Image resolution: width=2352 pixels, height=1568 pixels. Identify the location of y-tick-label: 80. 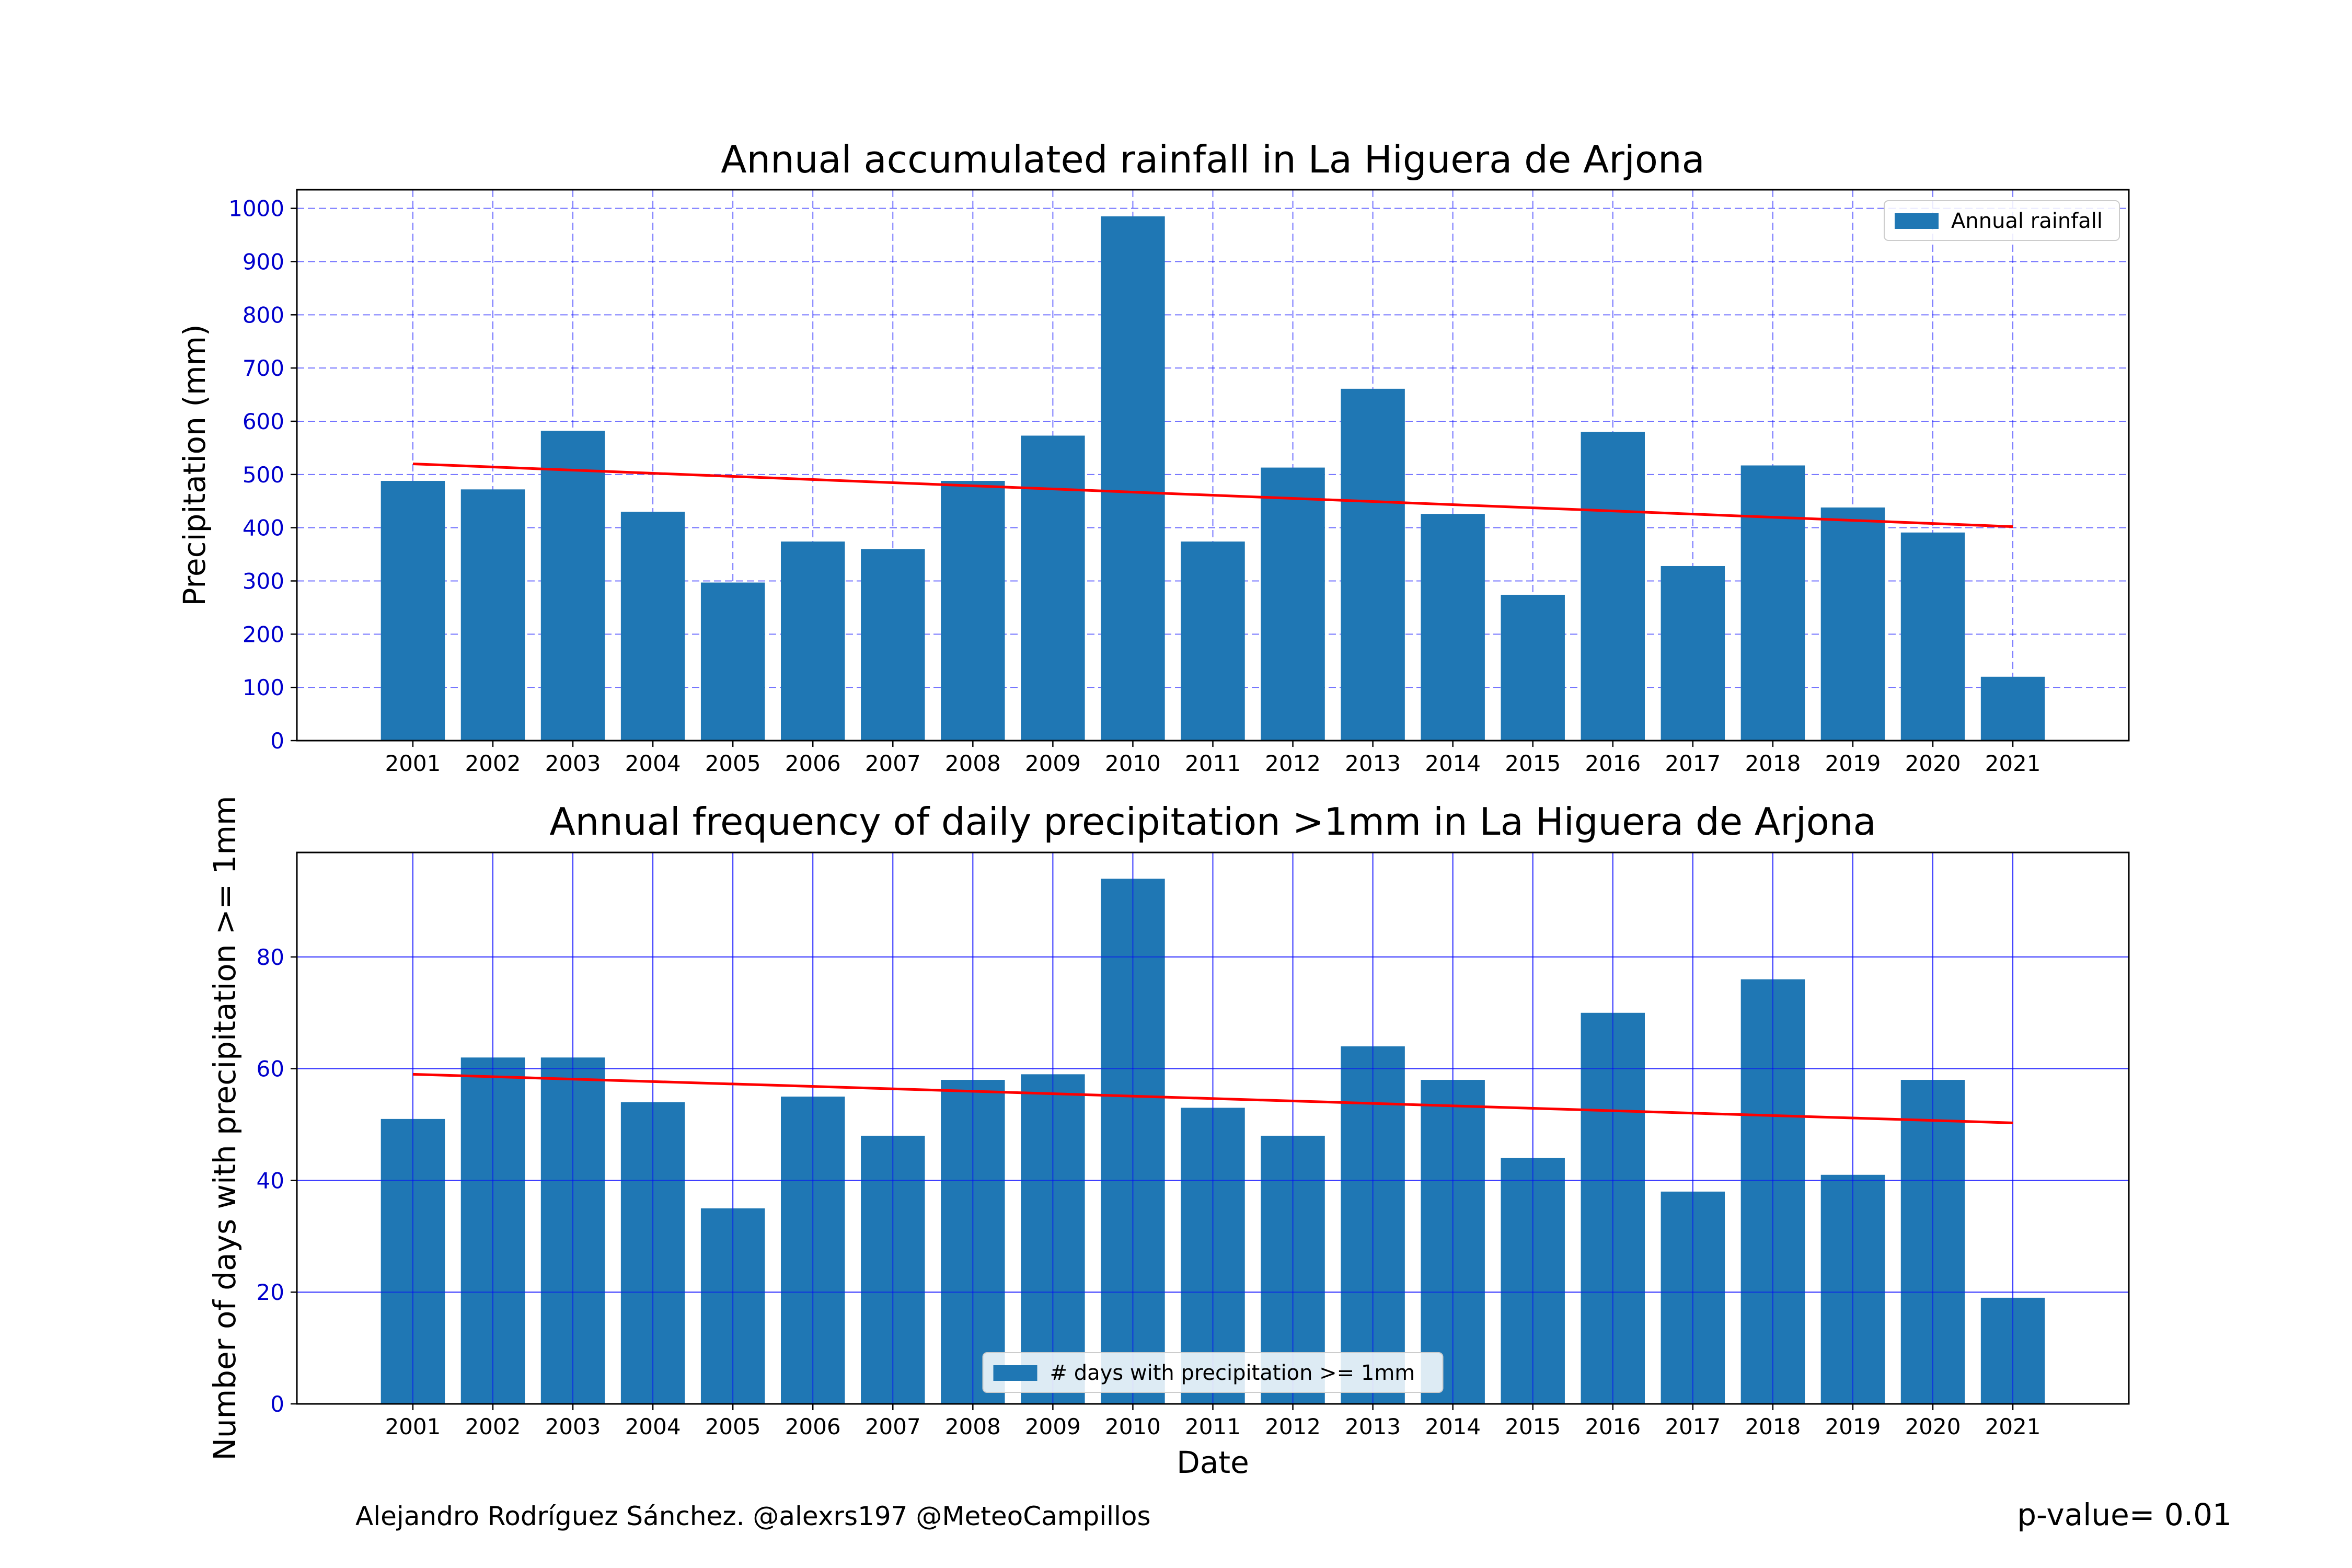
(270, 957).